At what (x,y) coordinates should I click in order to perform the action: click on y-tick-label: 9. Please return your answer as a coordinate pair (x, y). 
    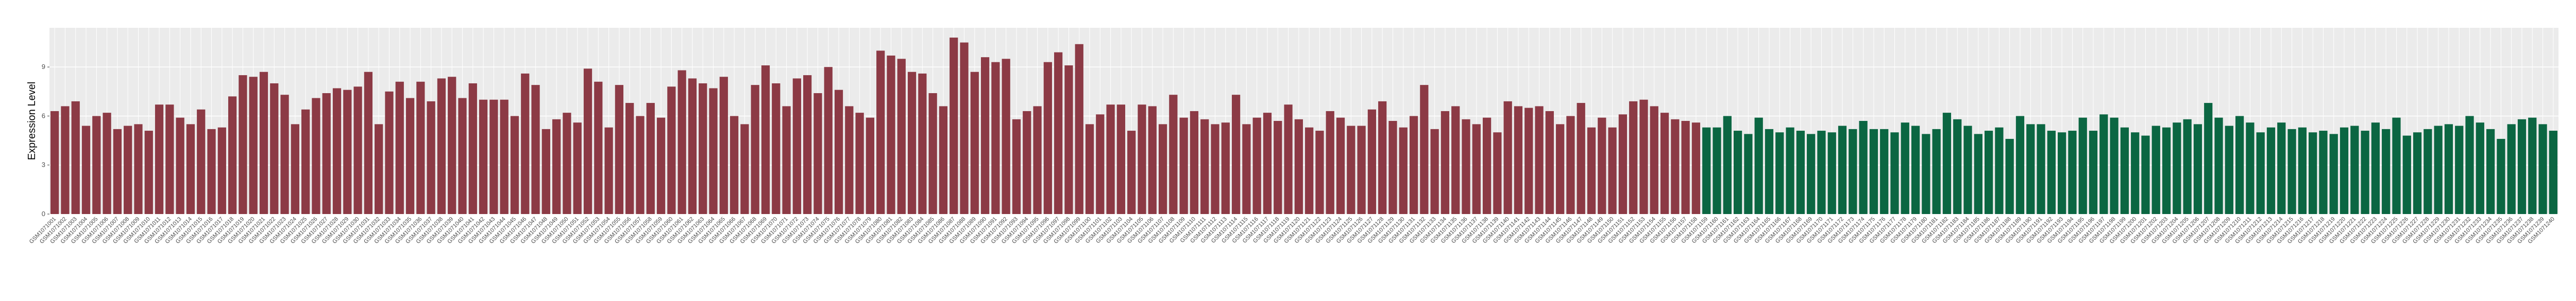
    Looking at the image, I should click on (43, 66).